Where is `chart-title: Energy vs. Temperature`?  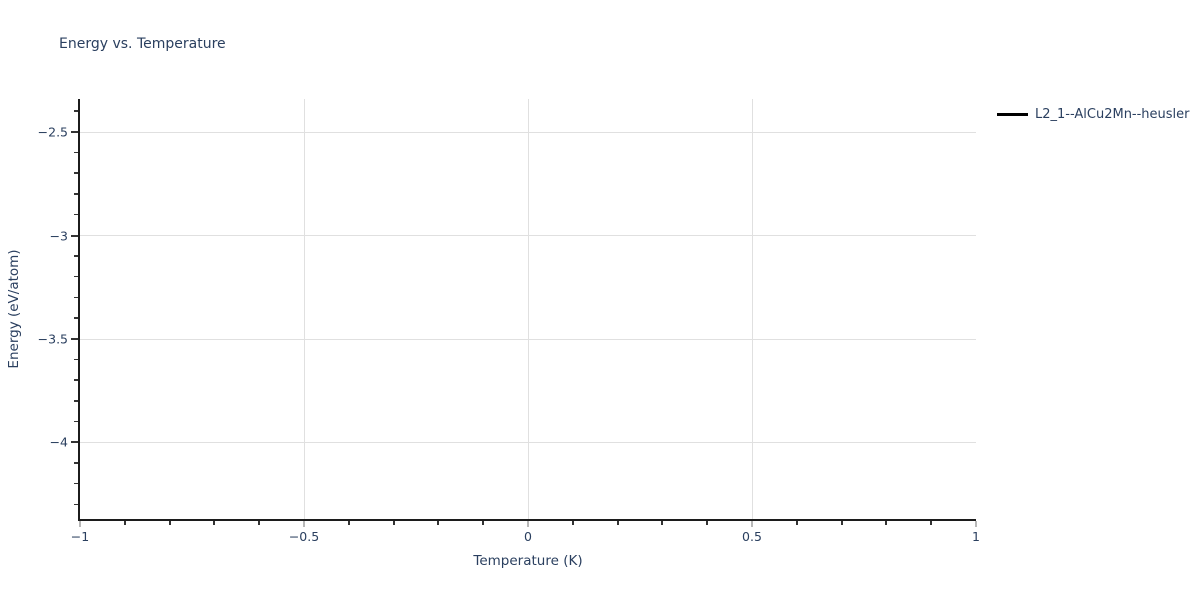 chart-title: Energy vs. Temperature is located at coordinates (142, 44).